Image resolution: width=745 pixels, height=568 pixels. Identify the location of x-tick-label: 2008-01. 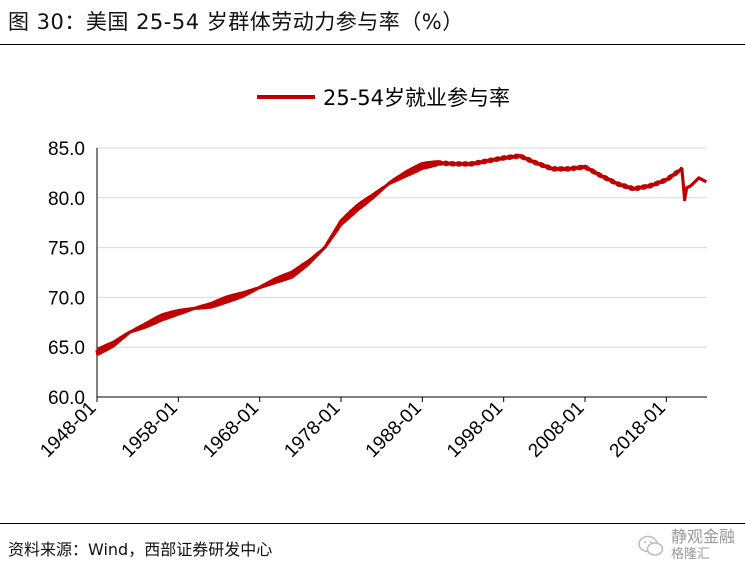
(556, 430).